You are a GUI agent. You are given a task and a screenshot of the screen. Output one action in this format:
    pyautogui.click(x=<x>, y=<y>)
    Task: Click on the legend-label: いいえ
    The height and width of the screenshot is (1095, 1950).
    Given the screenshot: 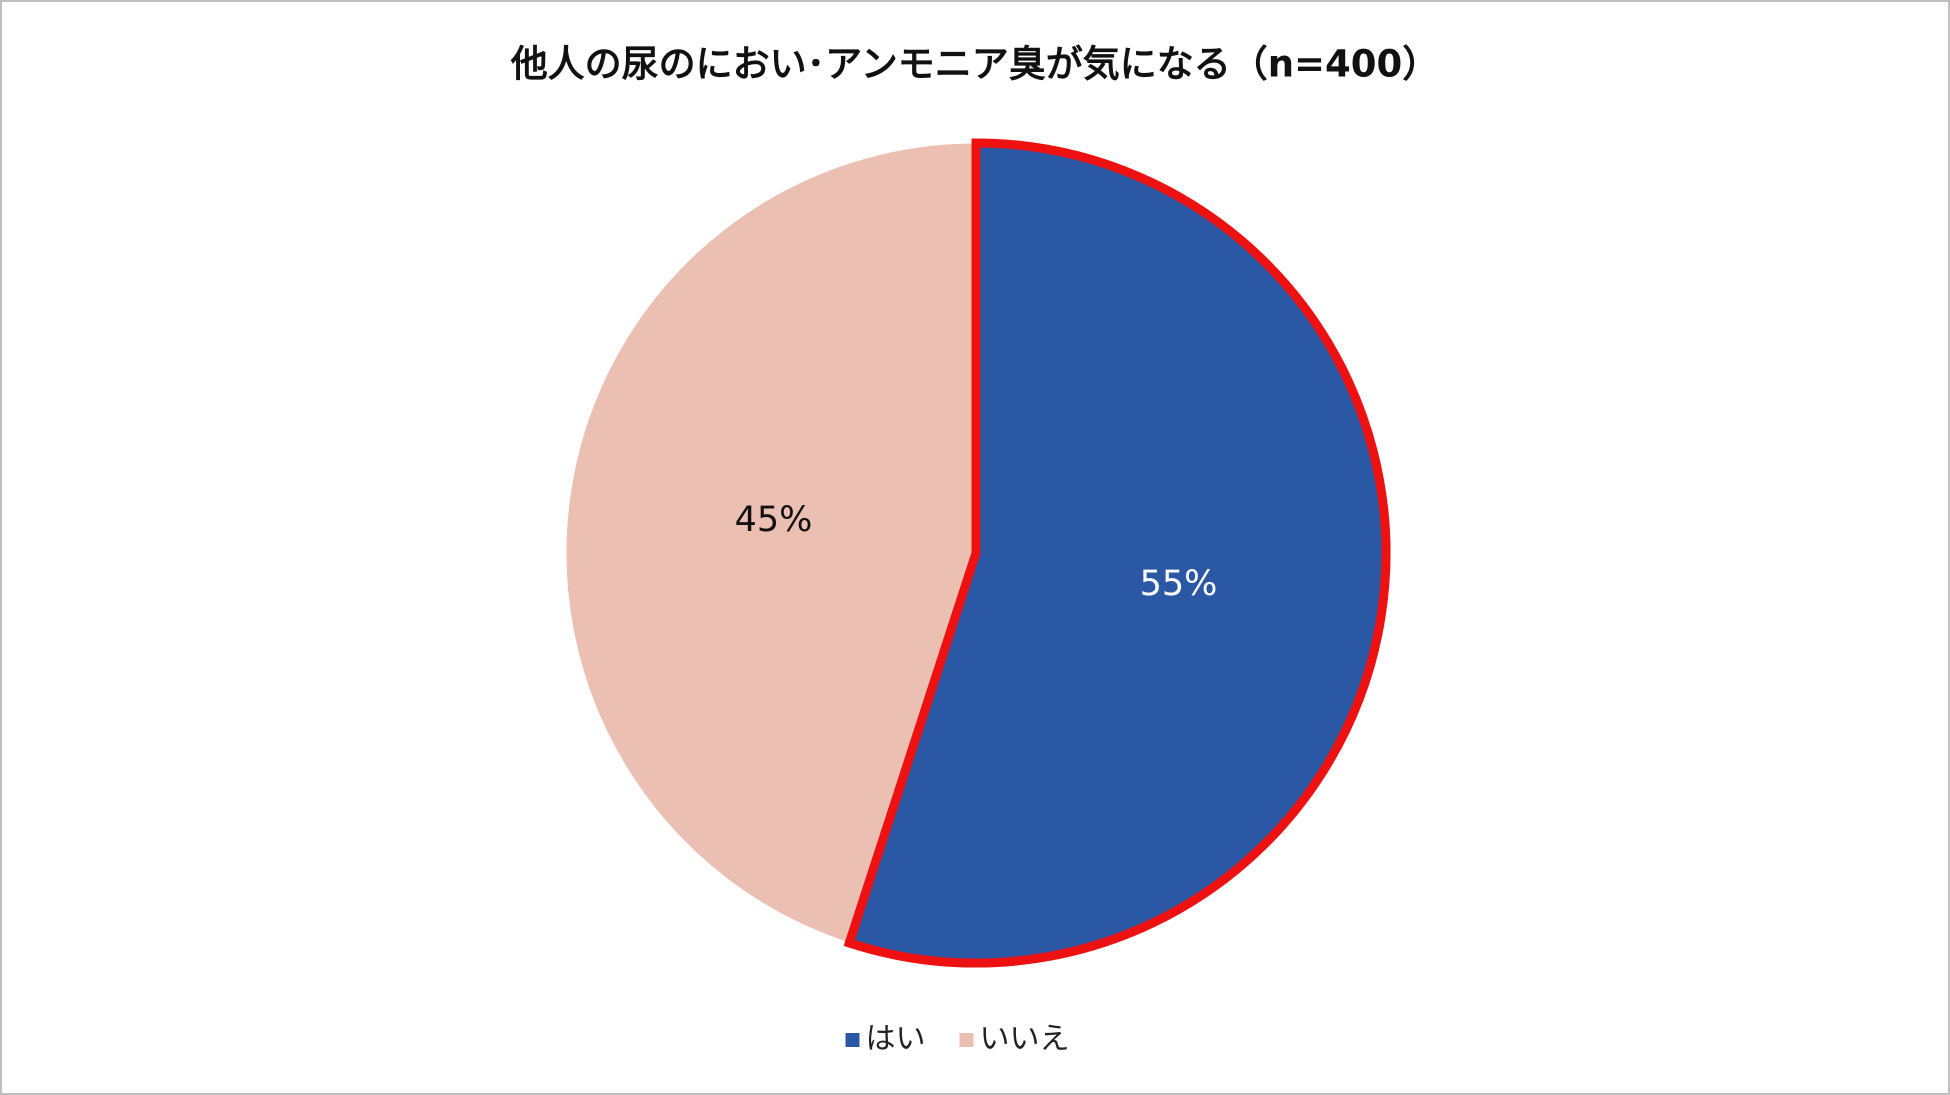 What is the action you would take?
    pyautogui.click(x=1025, y=1039)
    